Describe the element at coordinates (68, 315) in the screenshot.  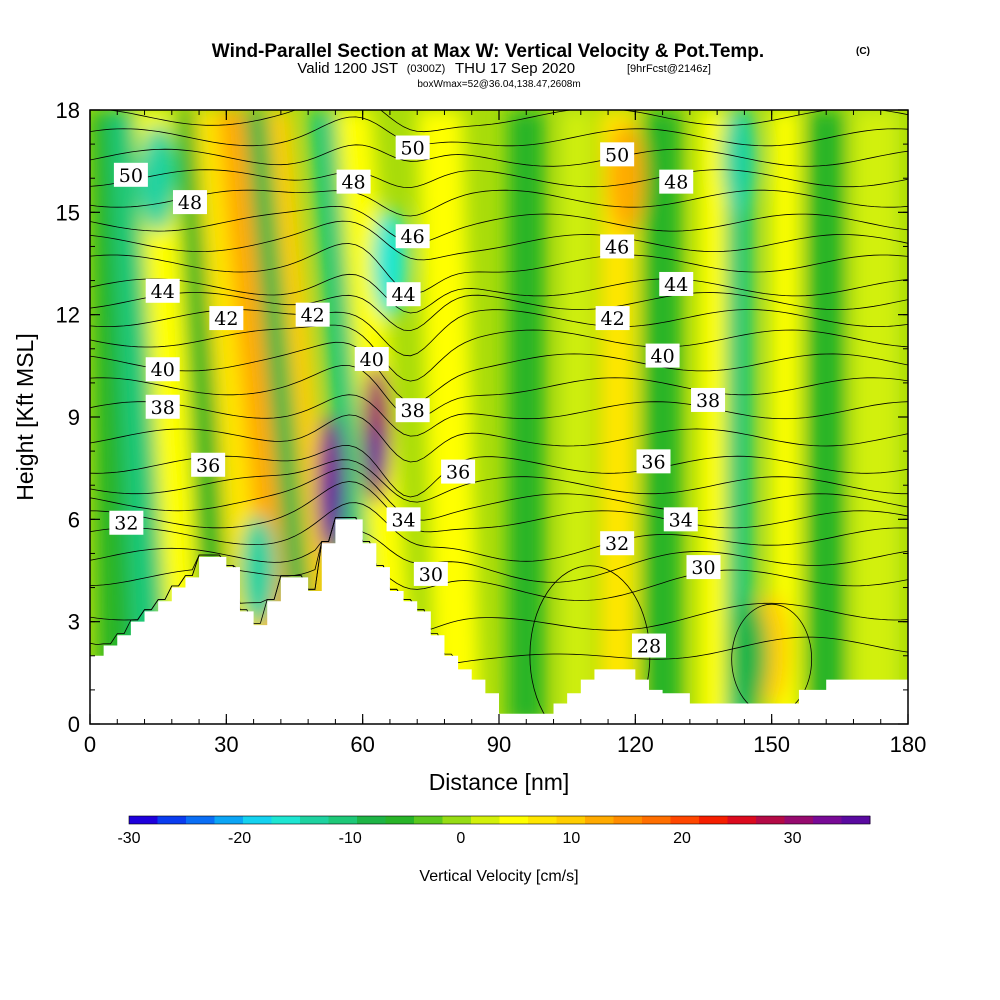
I see `y-tick-label: 12` at that location.